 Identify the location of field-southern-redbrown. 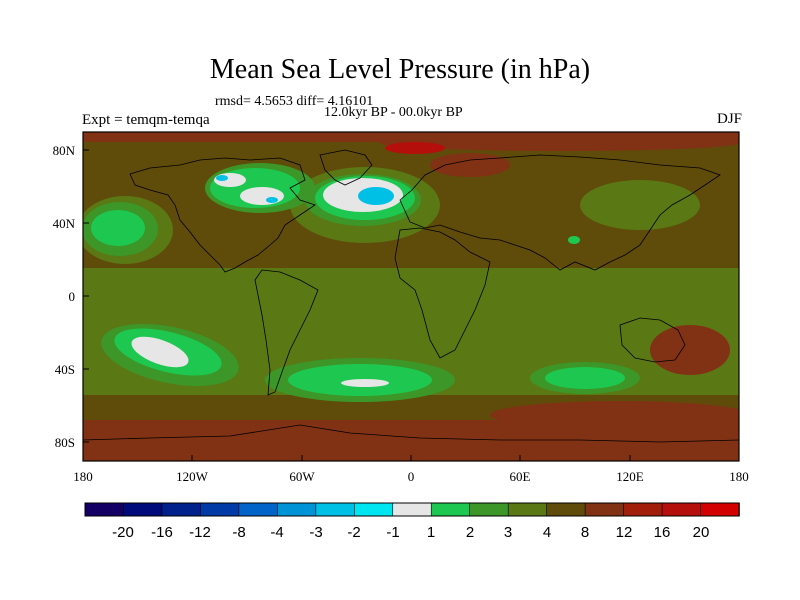
(614, 415).